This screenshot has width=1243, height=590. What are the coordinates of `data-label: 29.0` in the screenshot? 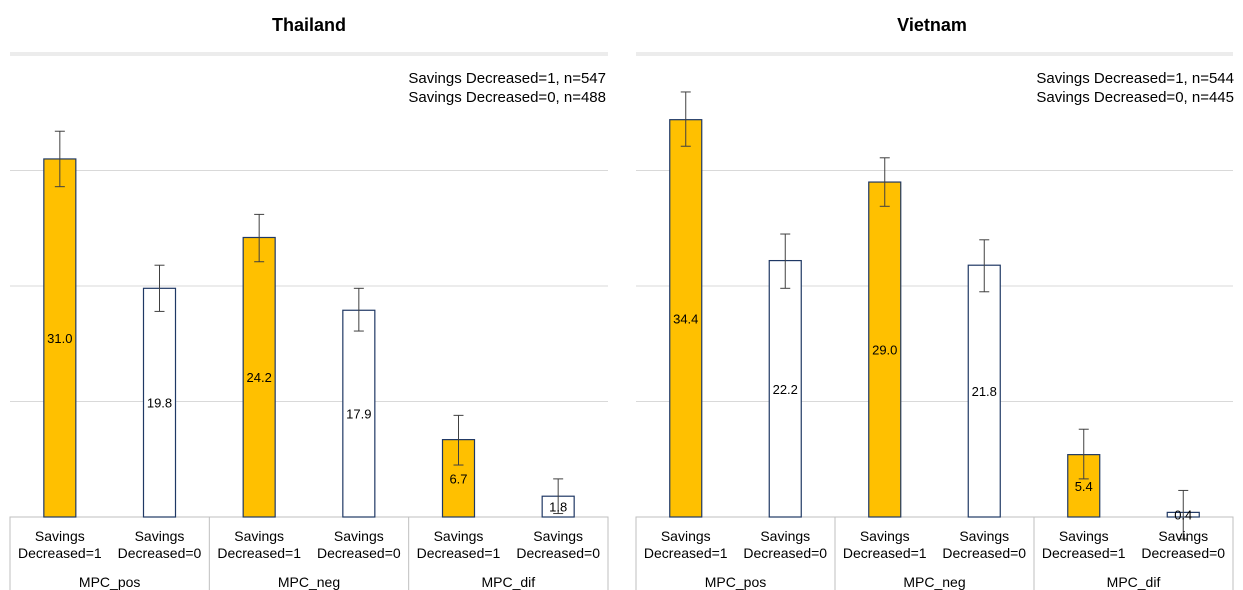 It's located at (884, 350).